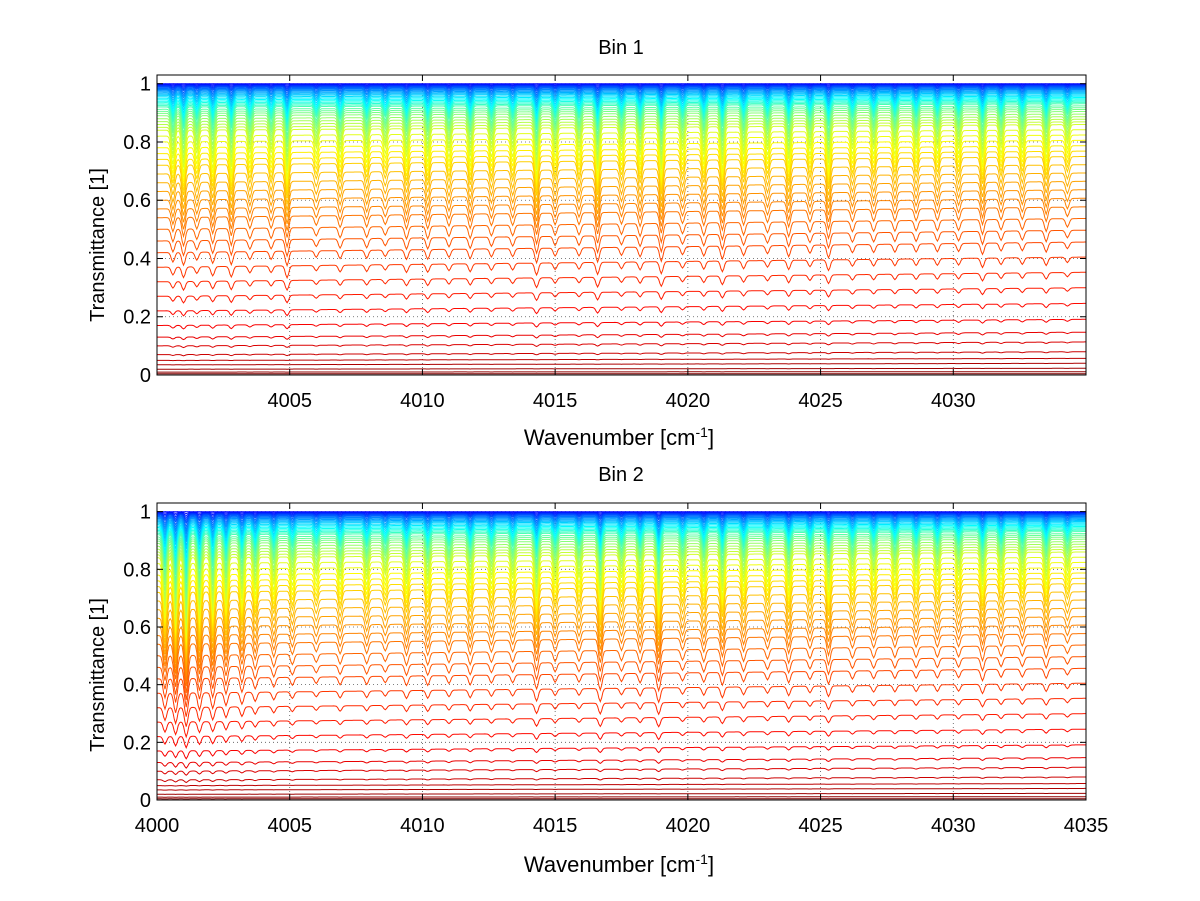 The width and height of the screenshot is (1200, 901). Describe the element at coordinates (711, 437) in the screenshot. I see `bin-1-xlabel-end: ]` at that location.